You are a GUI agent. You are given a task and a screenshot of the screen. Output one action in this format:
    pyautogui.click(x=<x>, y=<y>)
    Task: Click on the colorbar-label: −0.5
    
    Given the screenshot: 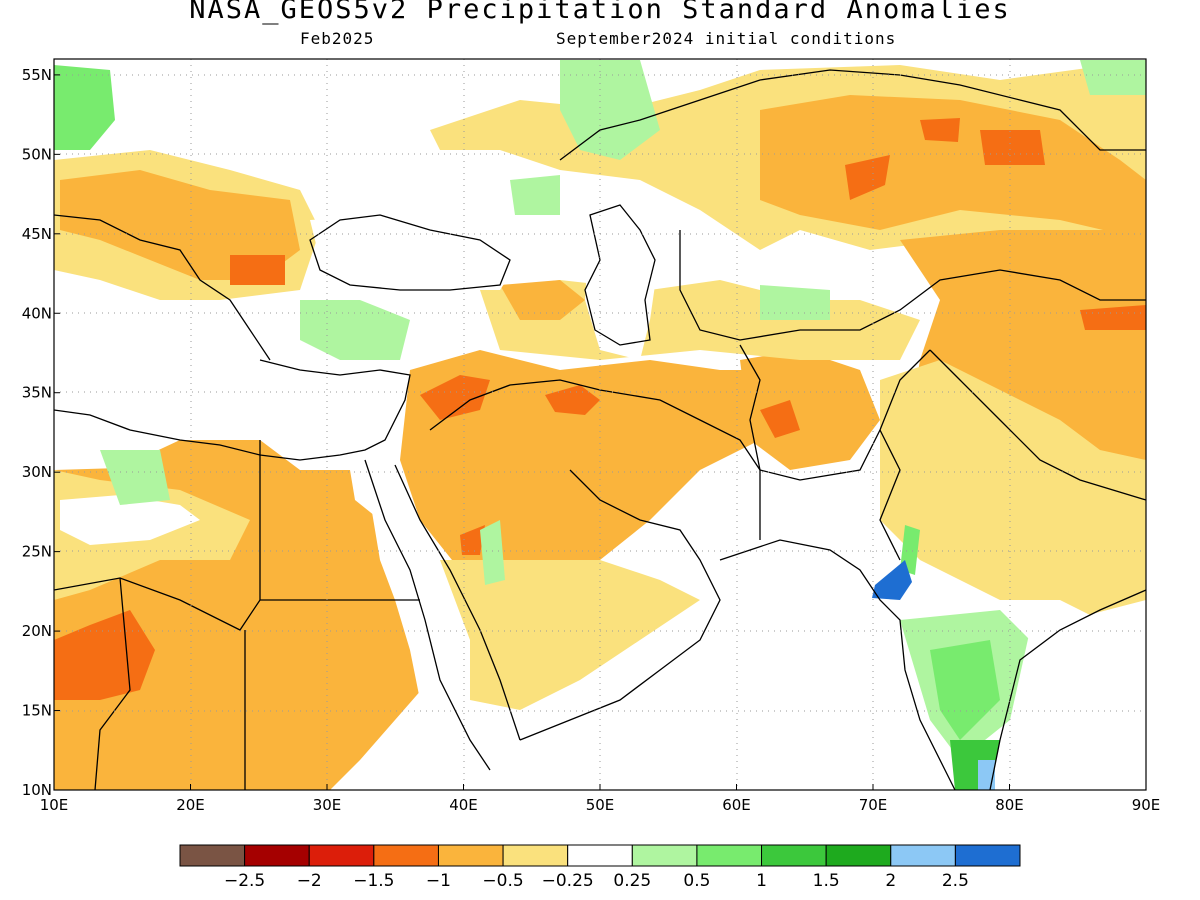 What is the action you would take?
    pyautogui.click(x=502, y=881)
    